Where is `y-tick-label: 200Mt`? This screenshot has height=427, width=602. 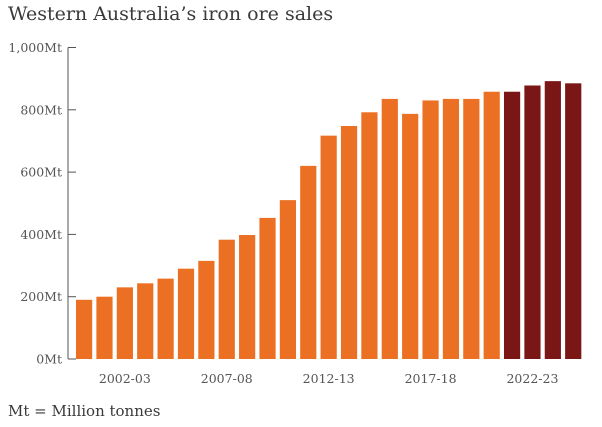
y-tick-label: 200Mt is located at coordinates (41, 296).